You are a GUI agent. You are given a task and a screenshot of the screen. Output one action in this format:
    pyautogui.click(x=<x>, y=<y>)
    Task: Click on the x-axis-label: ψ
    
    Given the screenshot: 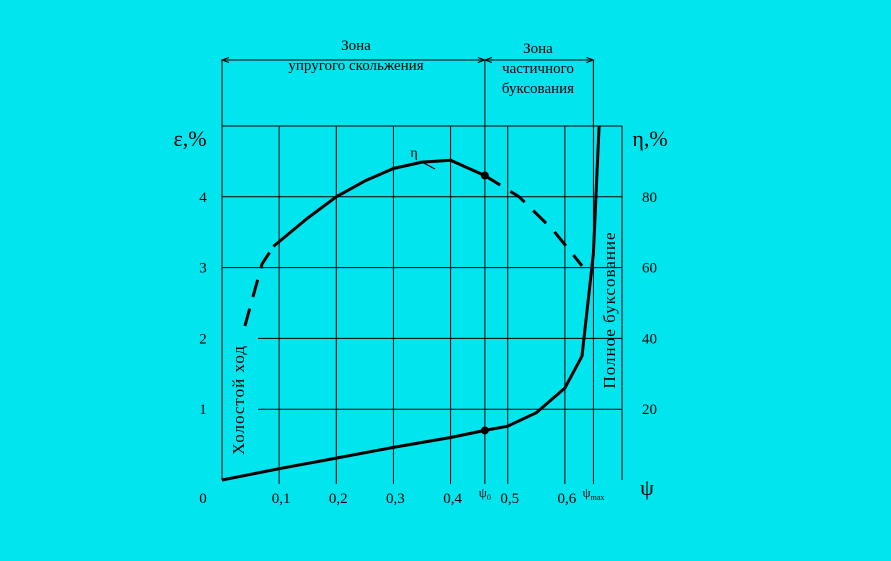 What is the action you would take?
    pyautogui.click(x=647, y=487)
    